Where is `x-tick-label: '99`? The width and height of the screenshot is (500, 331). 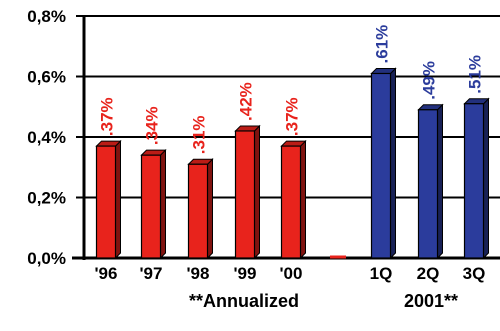
x-tick-label: '99 is located at coordinates (245, 273).